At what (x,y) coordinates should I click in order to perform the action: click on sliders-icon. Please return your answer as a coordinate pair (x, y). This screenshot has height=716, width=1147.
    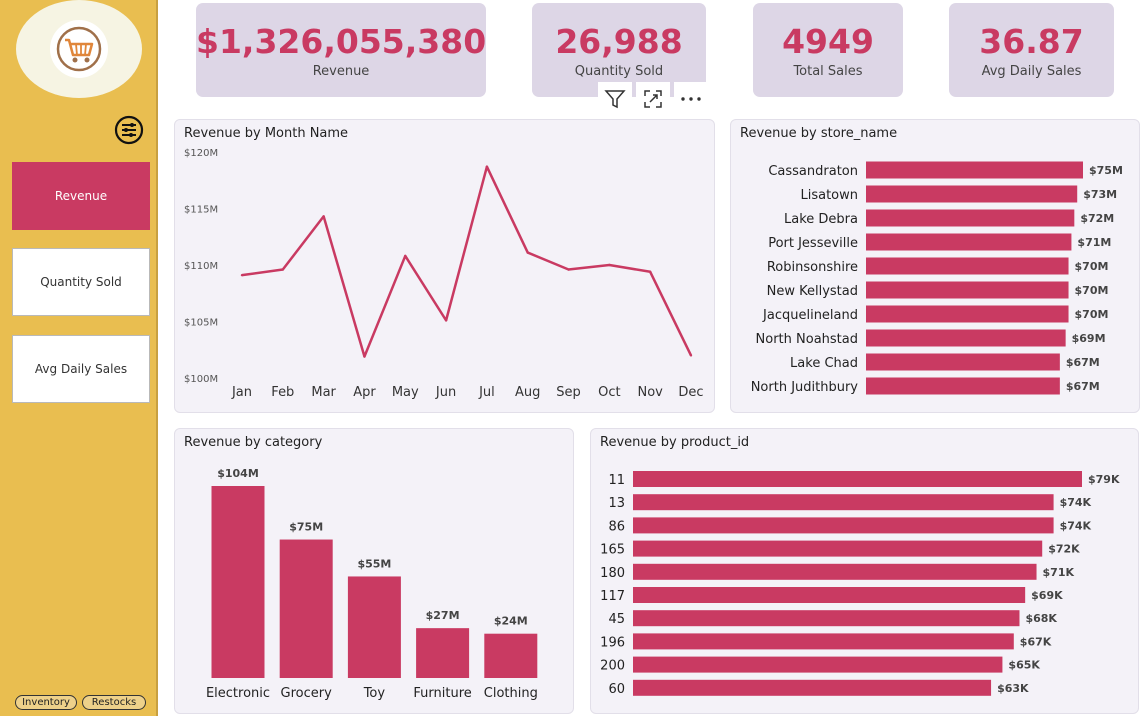
    Looking at the image, I should click on (129, 130).